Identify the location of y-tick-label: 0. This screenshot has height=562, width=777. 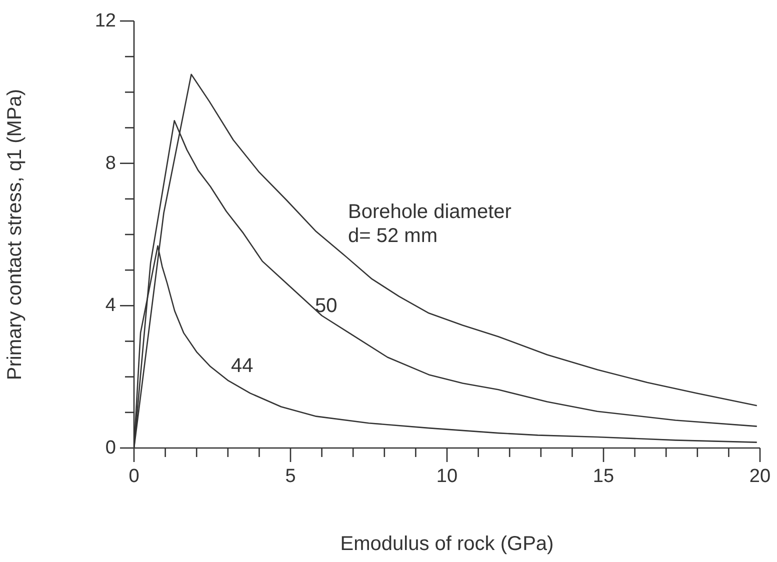
(110, 448).